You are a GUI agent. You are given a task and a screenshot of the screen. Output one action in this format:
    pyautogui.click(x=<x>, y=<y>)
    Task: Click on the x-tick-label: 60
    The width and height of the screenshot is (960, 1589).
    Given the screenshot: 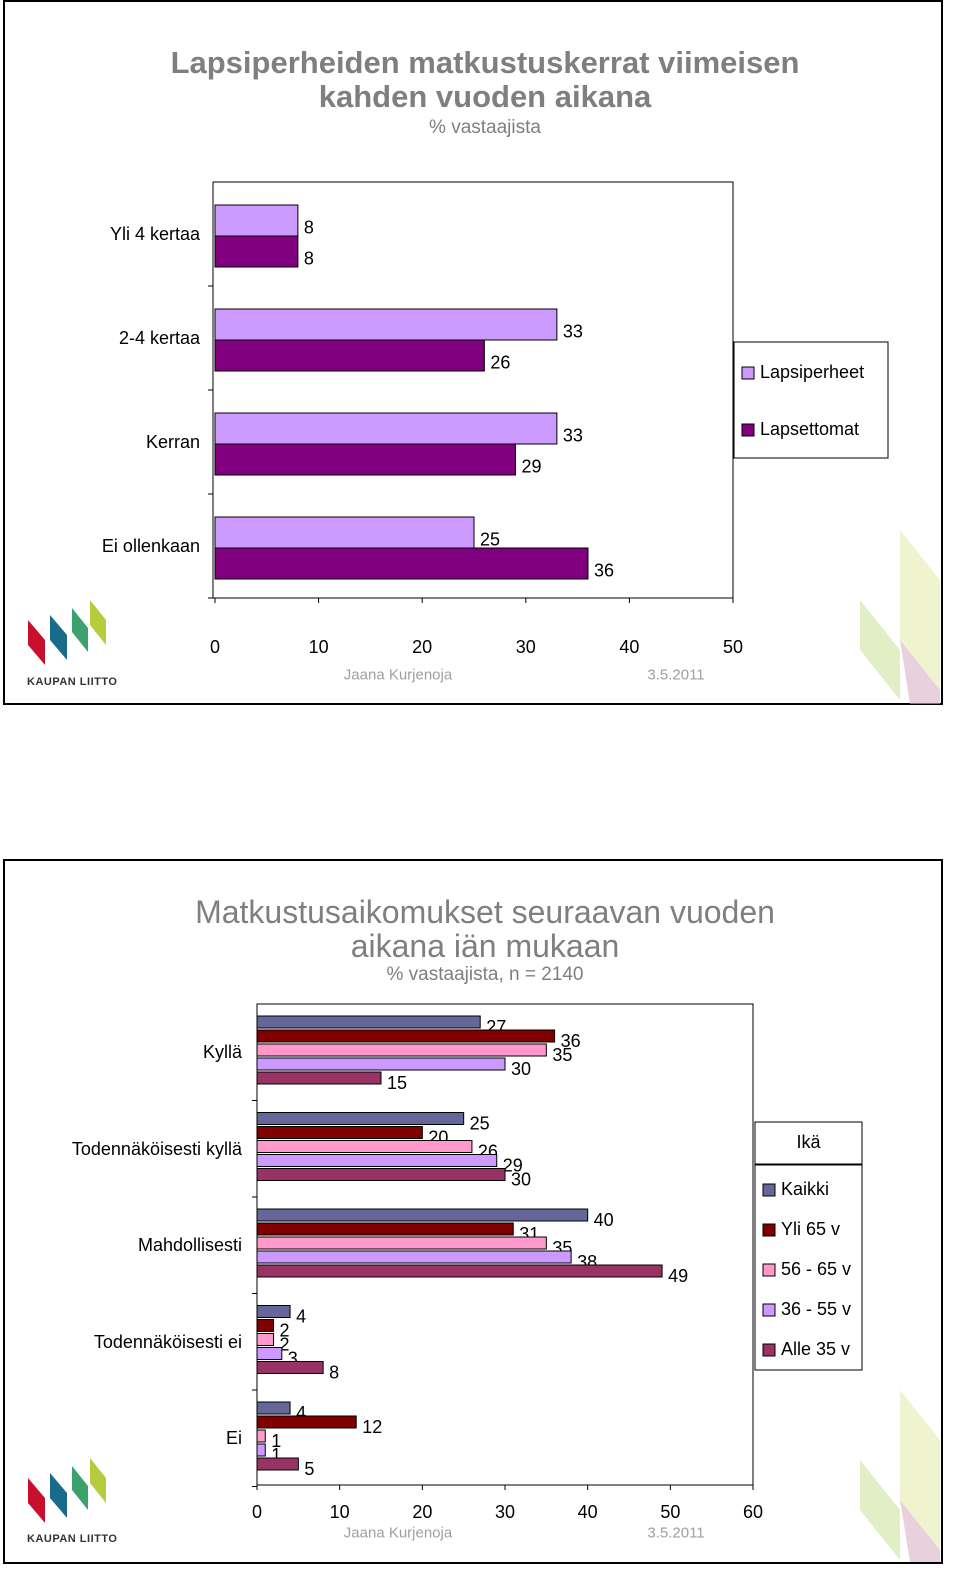 What is the action you would take?
    pyautogui.click(x=753, y=1512)
    